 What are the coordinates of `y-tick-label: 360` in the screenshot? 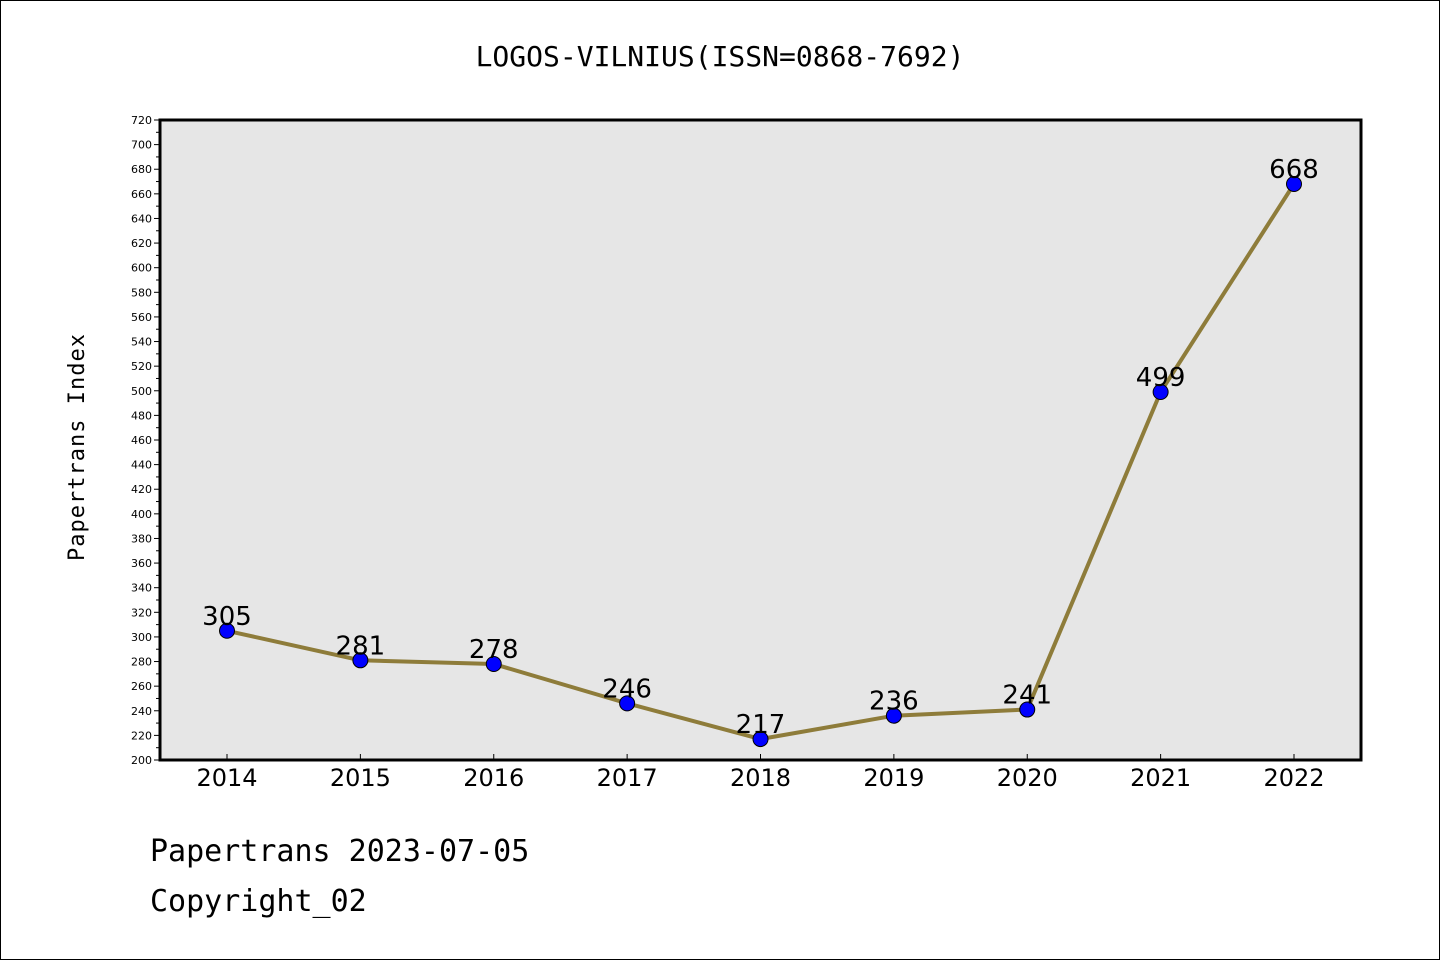 It's located at (141, 563).